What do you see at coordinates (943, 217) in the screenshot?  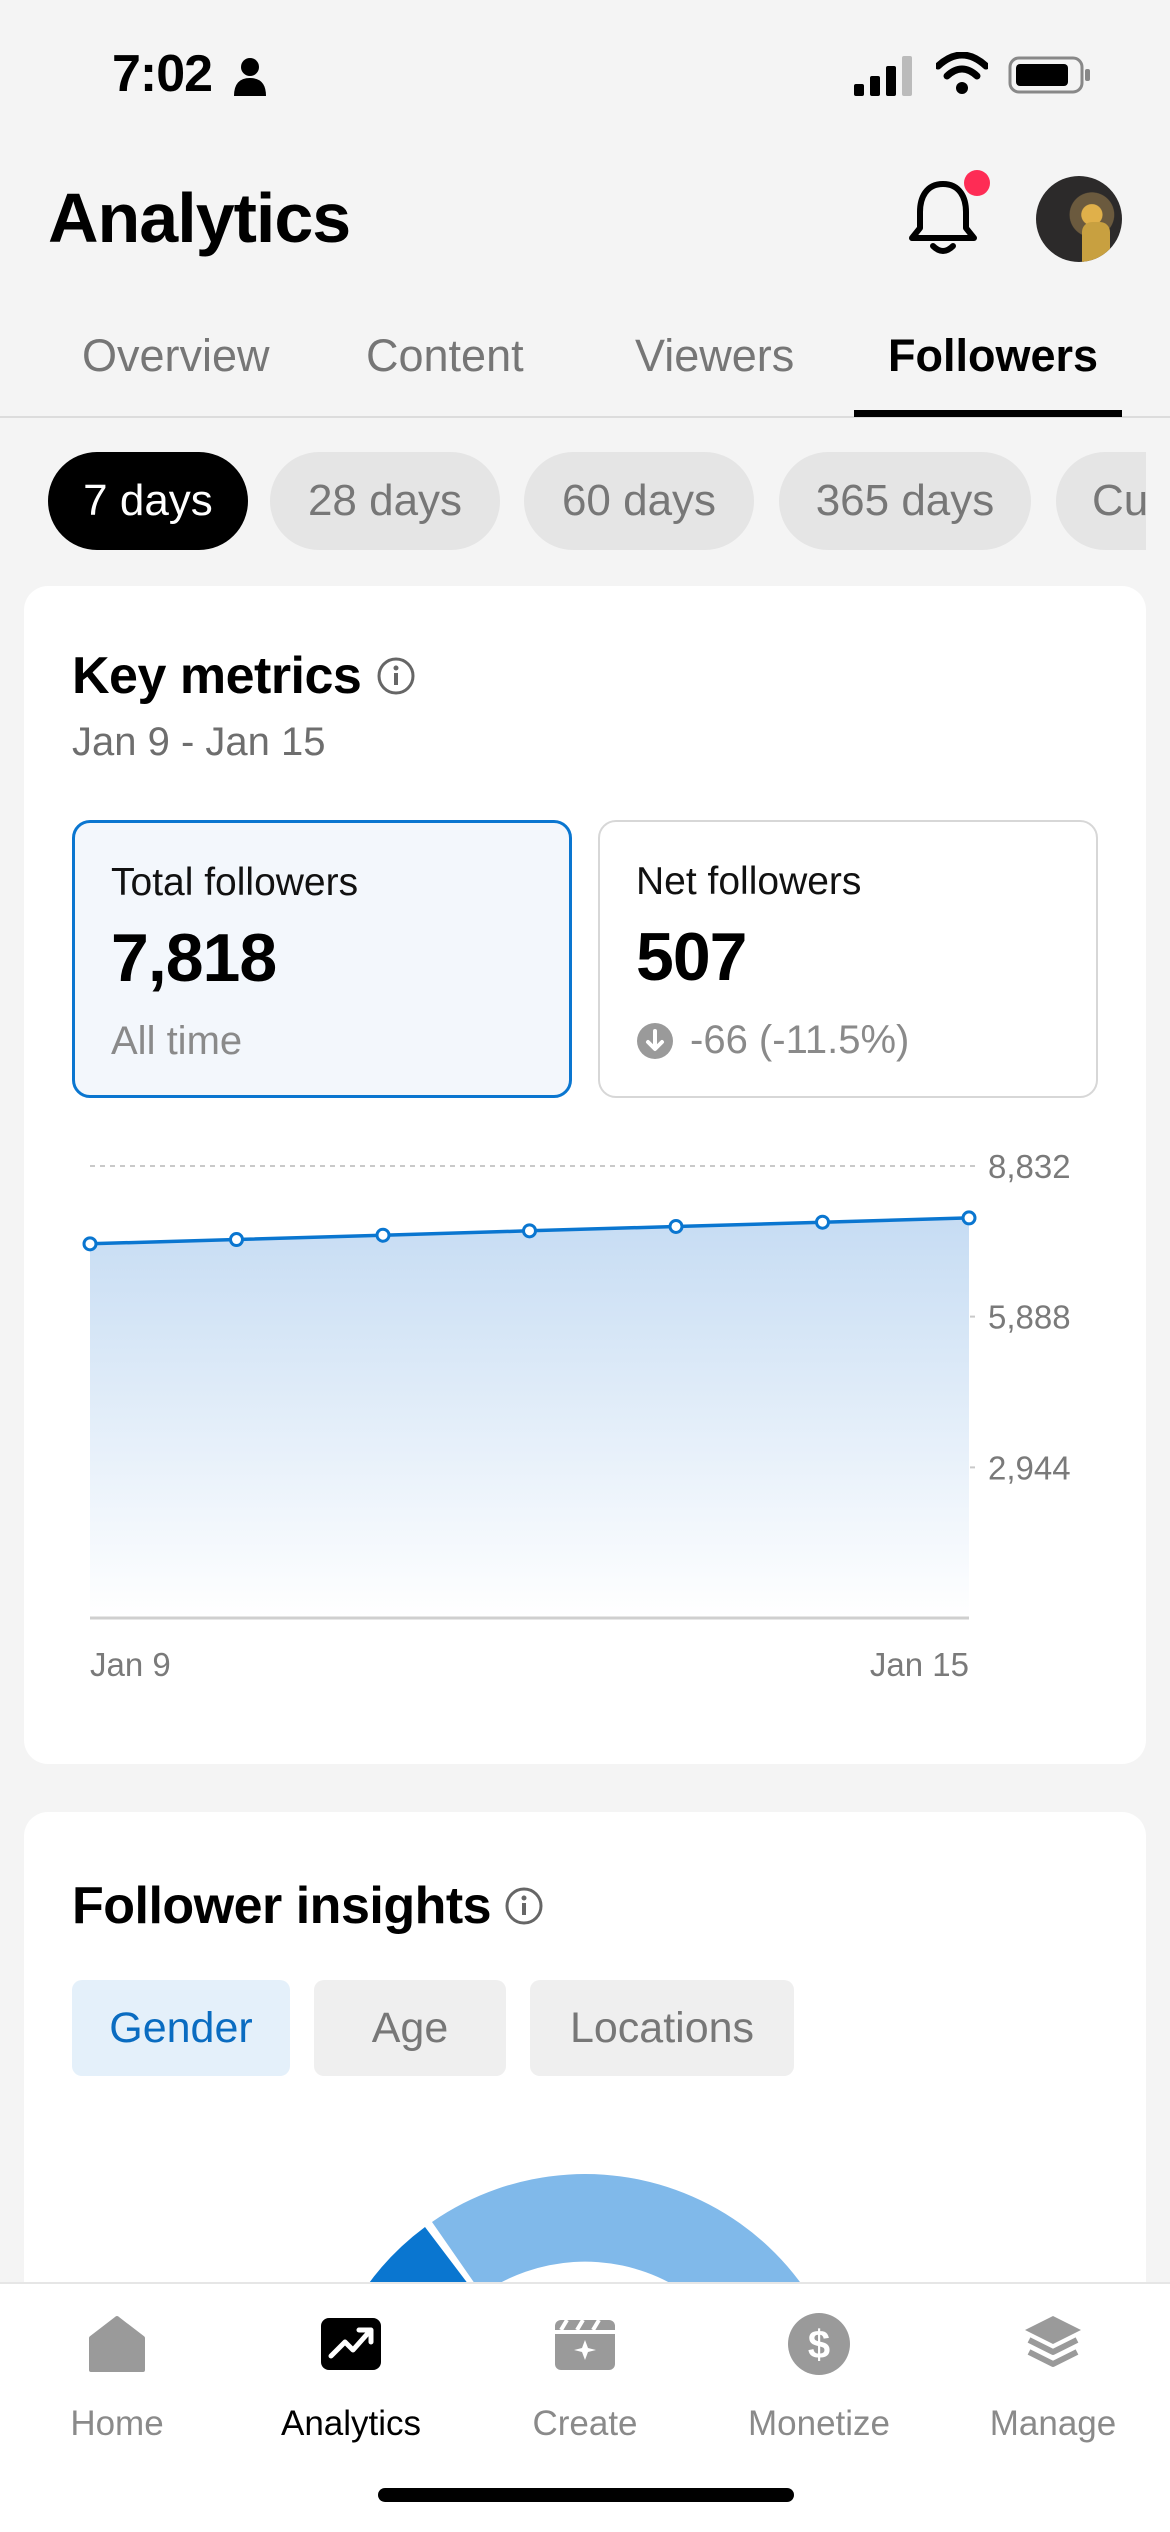 I see `bell-icon` at bounding box center [943, 217].